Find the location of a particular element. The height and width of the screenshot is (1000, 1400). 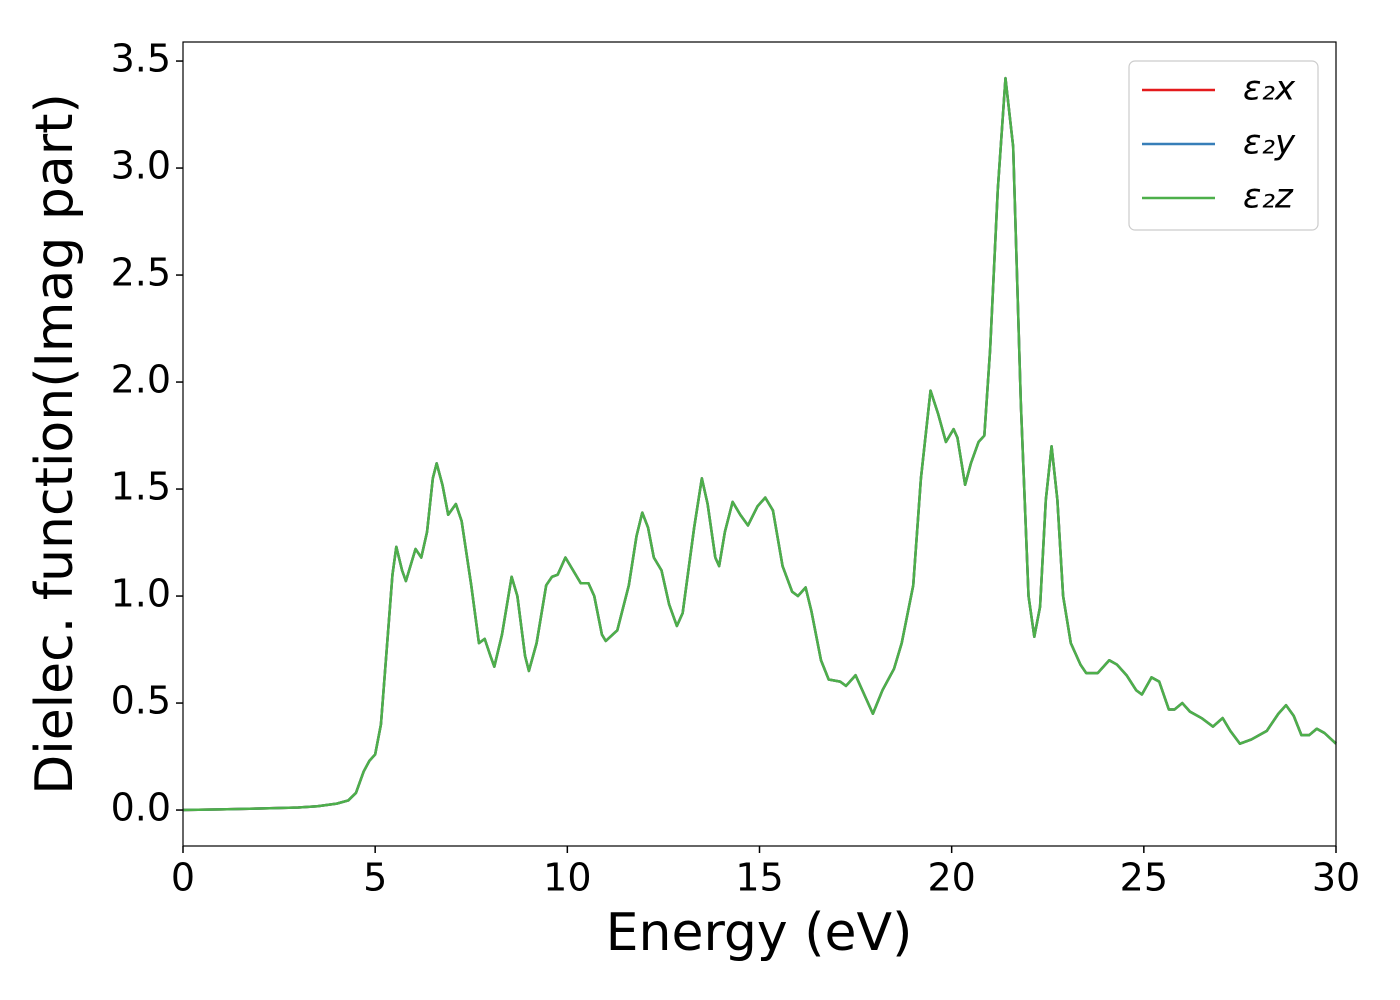

y-tick-label: 2.5 is located at coordinates (141, 273).